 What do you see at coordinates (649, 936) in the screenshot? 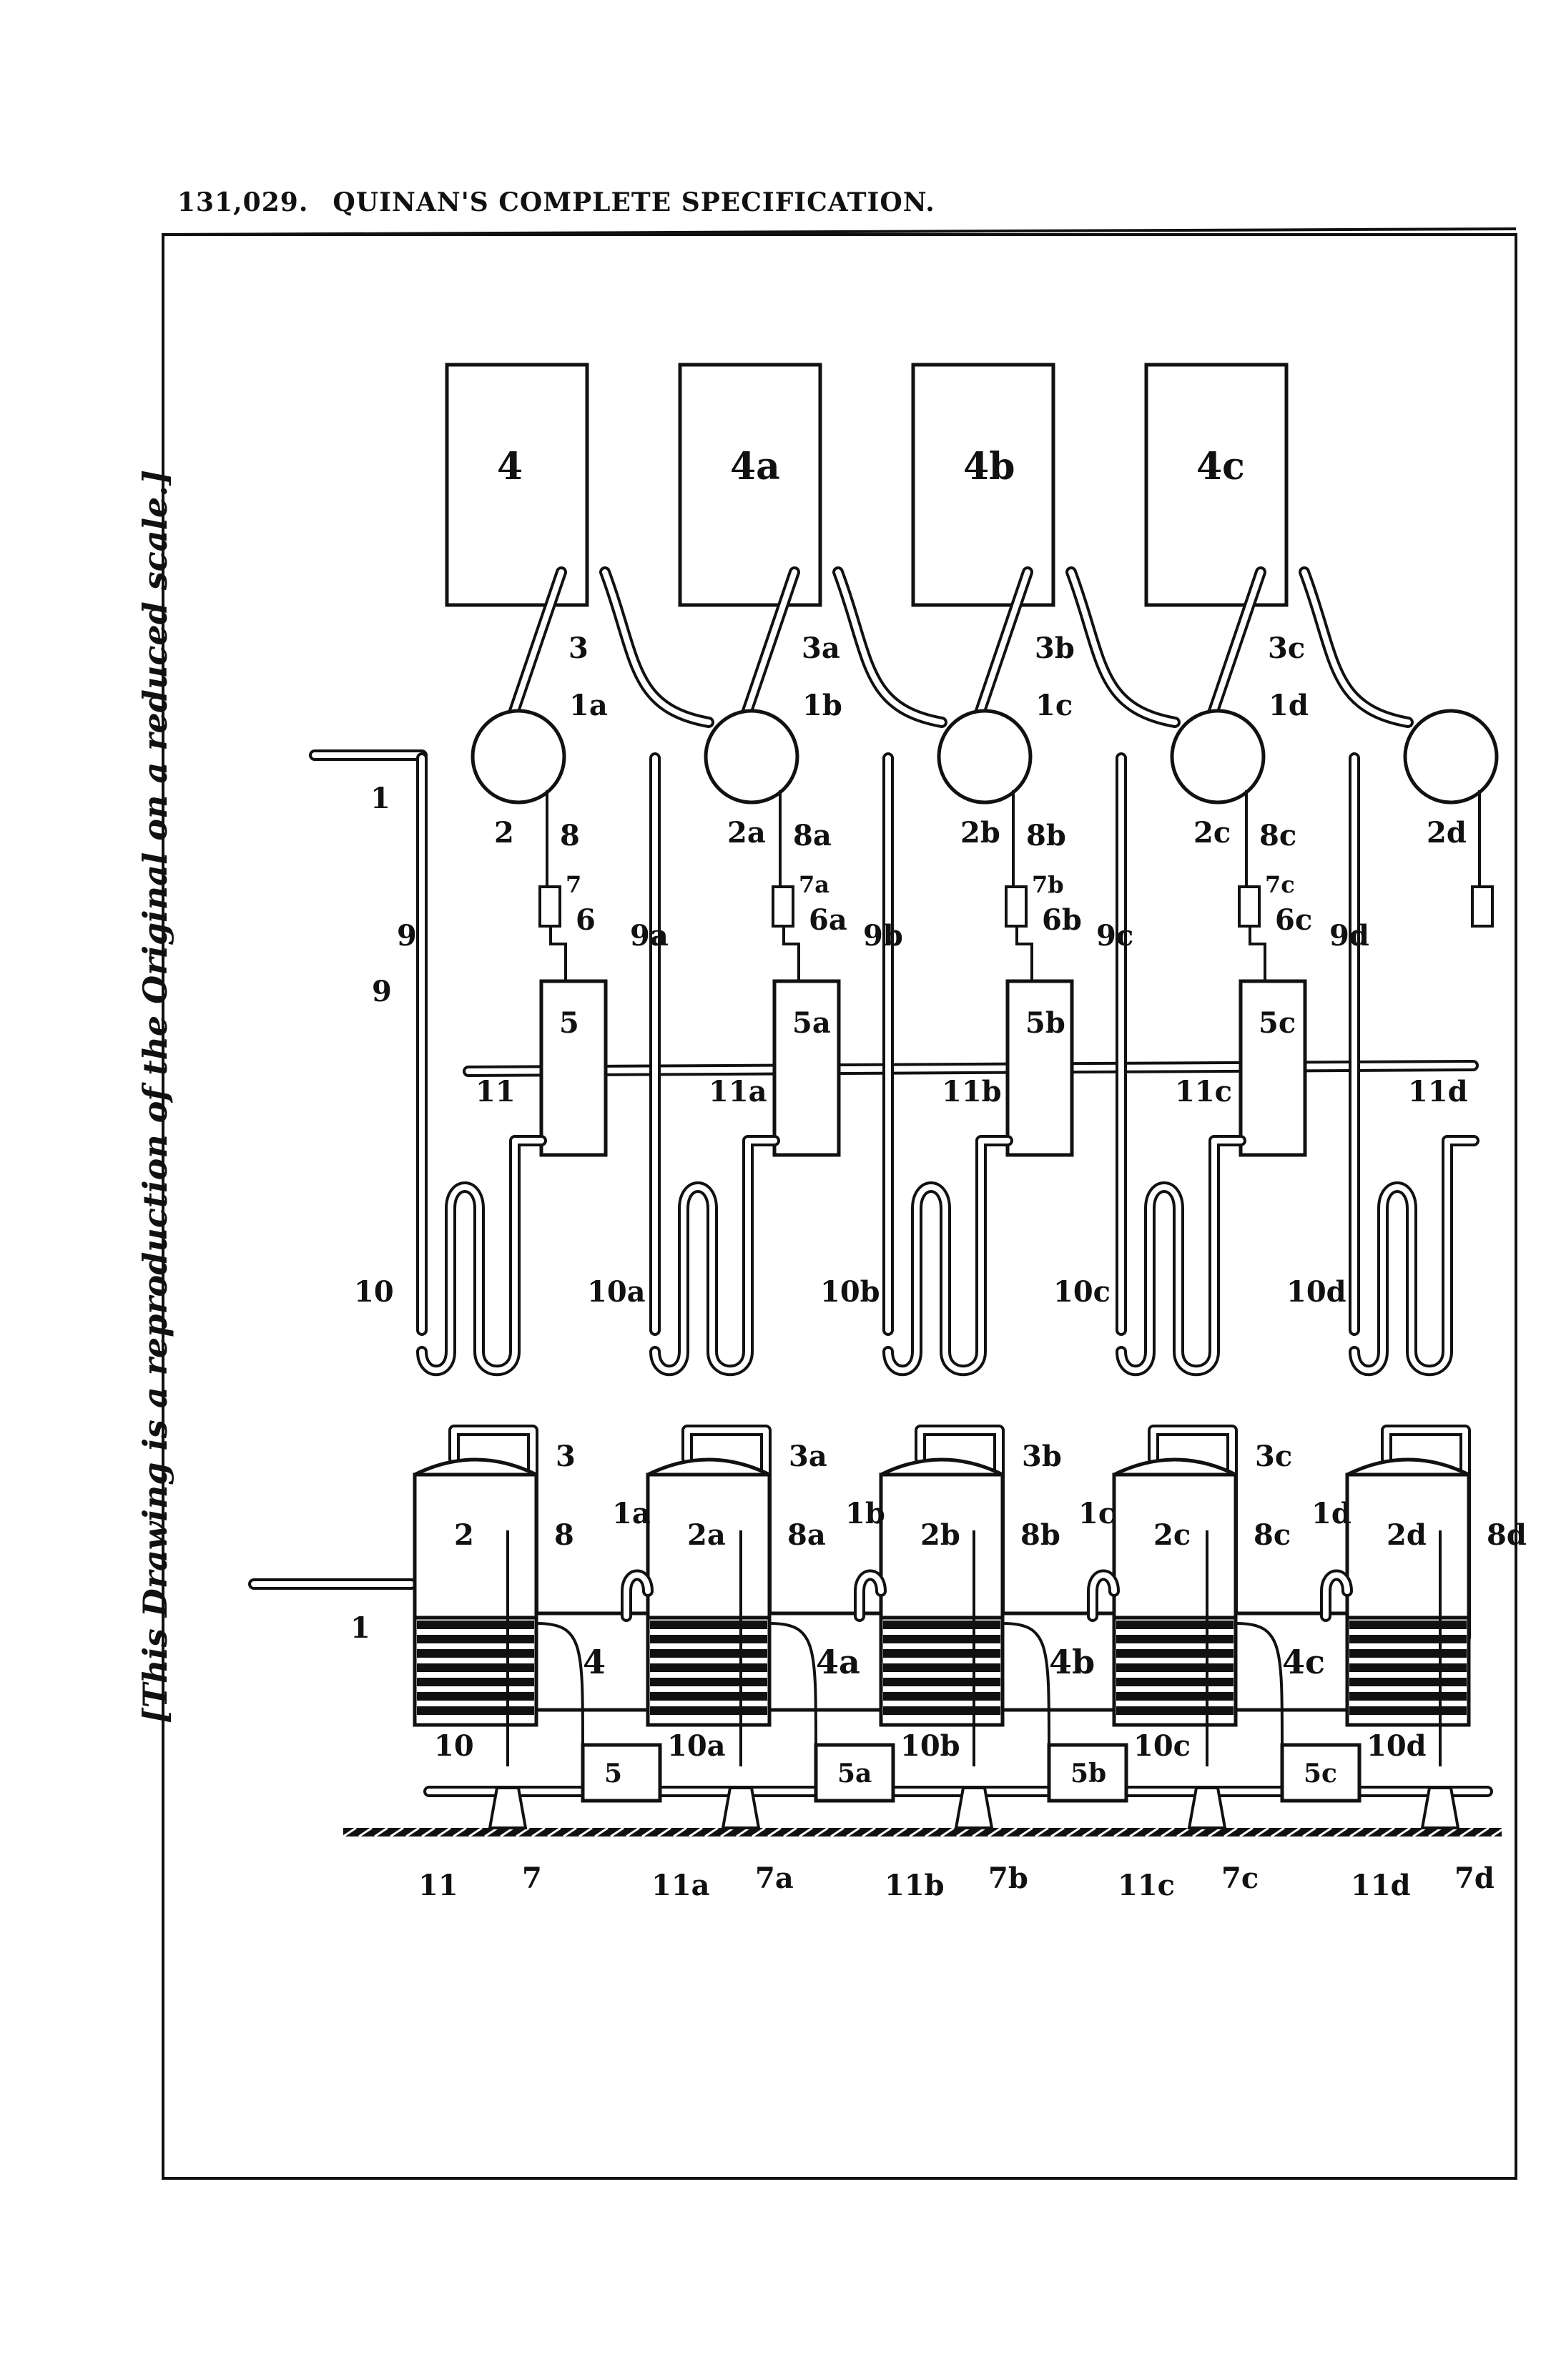
I see `pipe-9-label: 9a` at bounding box center [649, 936].